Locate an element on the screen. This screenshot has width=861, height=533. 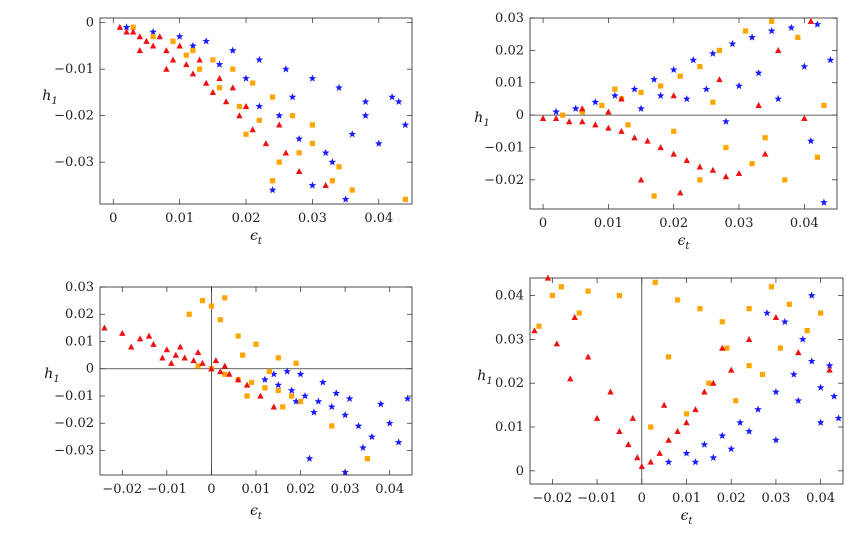
x-tick-label: 0.04 is located at coordinates (378, 218).